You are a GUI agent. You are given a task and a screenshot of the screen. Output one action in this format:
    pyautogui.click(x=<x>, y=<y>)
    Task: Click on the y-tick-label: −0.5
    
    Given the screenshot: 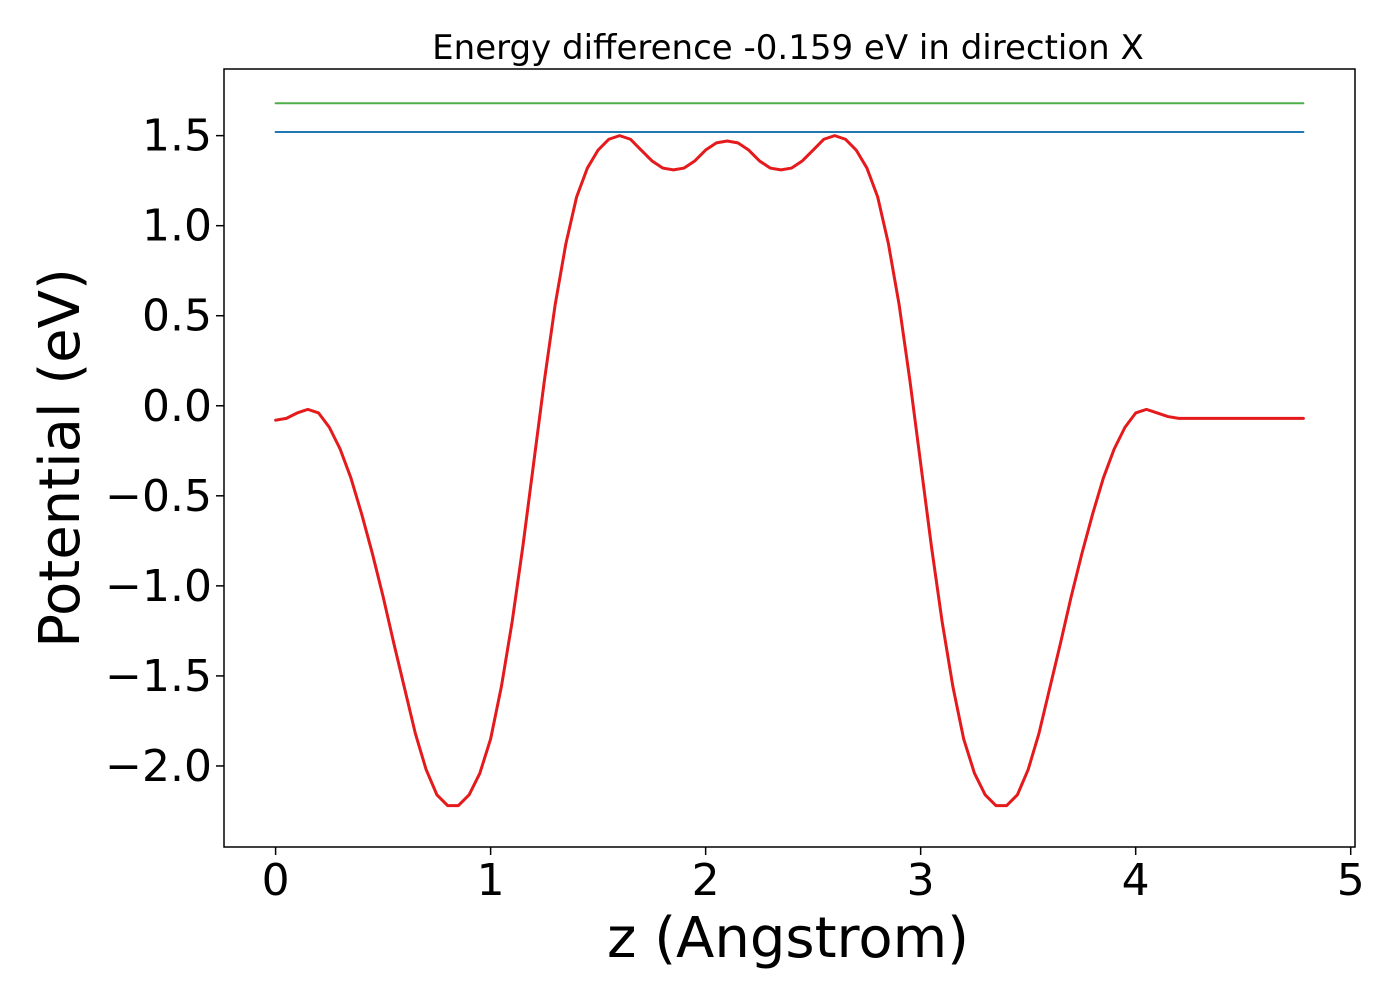 What is the action you would take?
    pyautogui.click(x=158, y=496)
    